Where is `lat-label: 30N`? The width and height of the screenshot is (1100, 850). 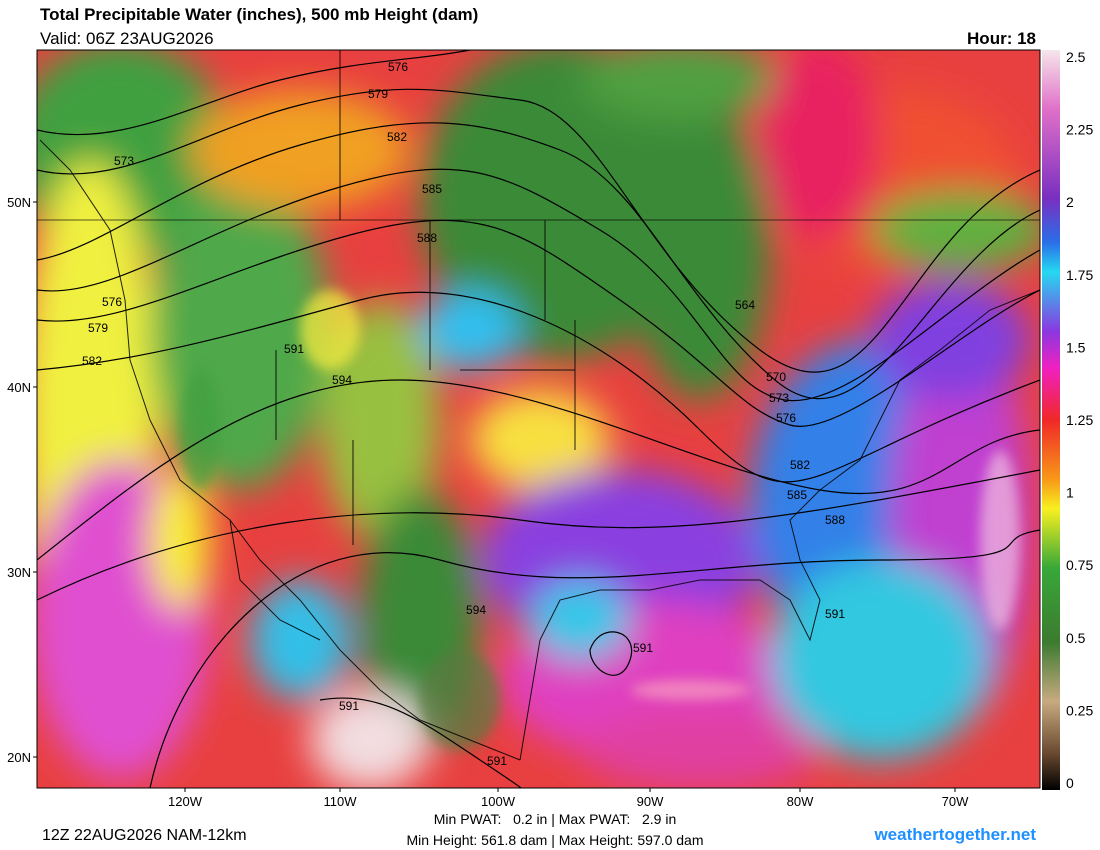
lat-label: 30N is located at coordinates (19, 572).